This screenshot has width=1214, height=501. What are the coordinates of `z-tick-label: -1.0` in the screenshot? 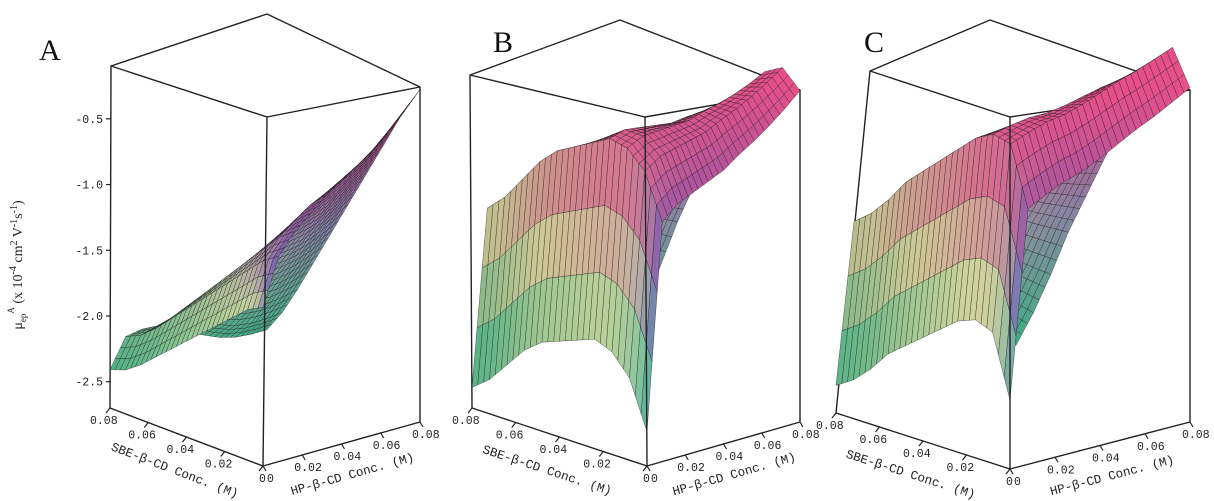 It's located at (89, 186).